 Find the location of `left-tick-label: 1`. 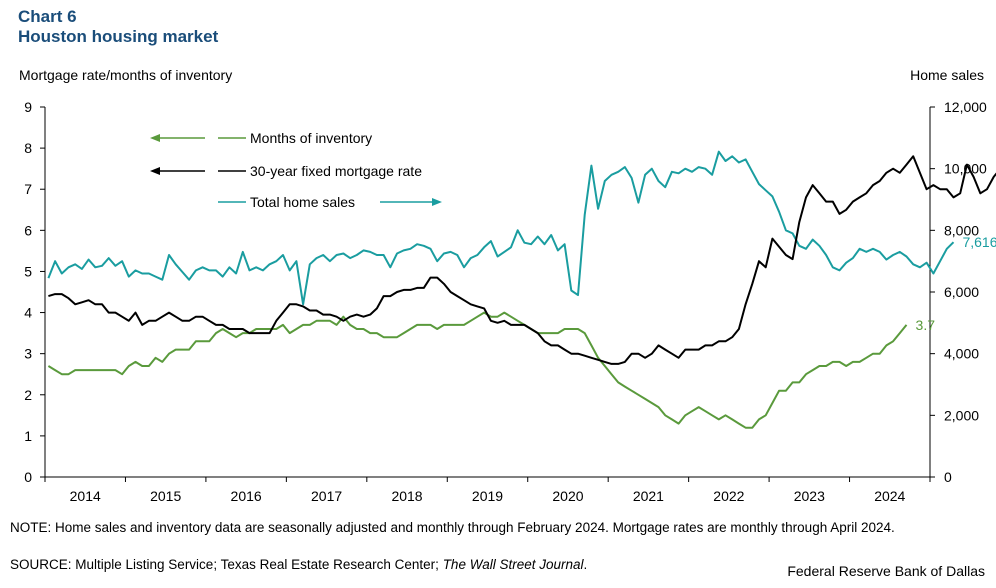

left-tick-label: 1 is located at coordinates (28, 436).